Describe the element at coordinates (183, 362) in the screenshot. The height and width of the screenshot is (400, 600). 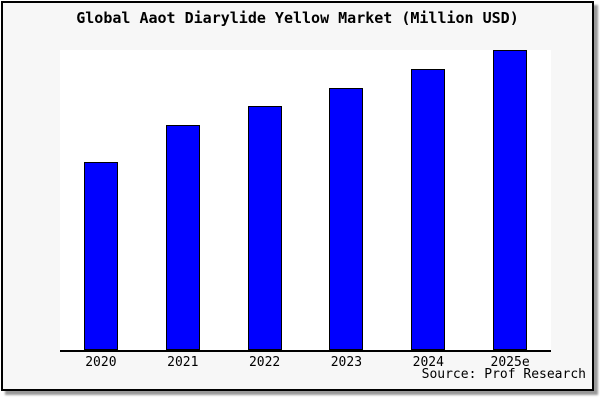
I see `x-tick-label-2021: 2021` at that location.